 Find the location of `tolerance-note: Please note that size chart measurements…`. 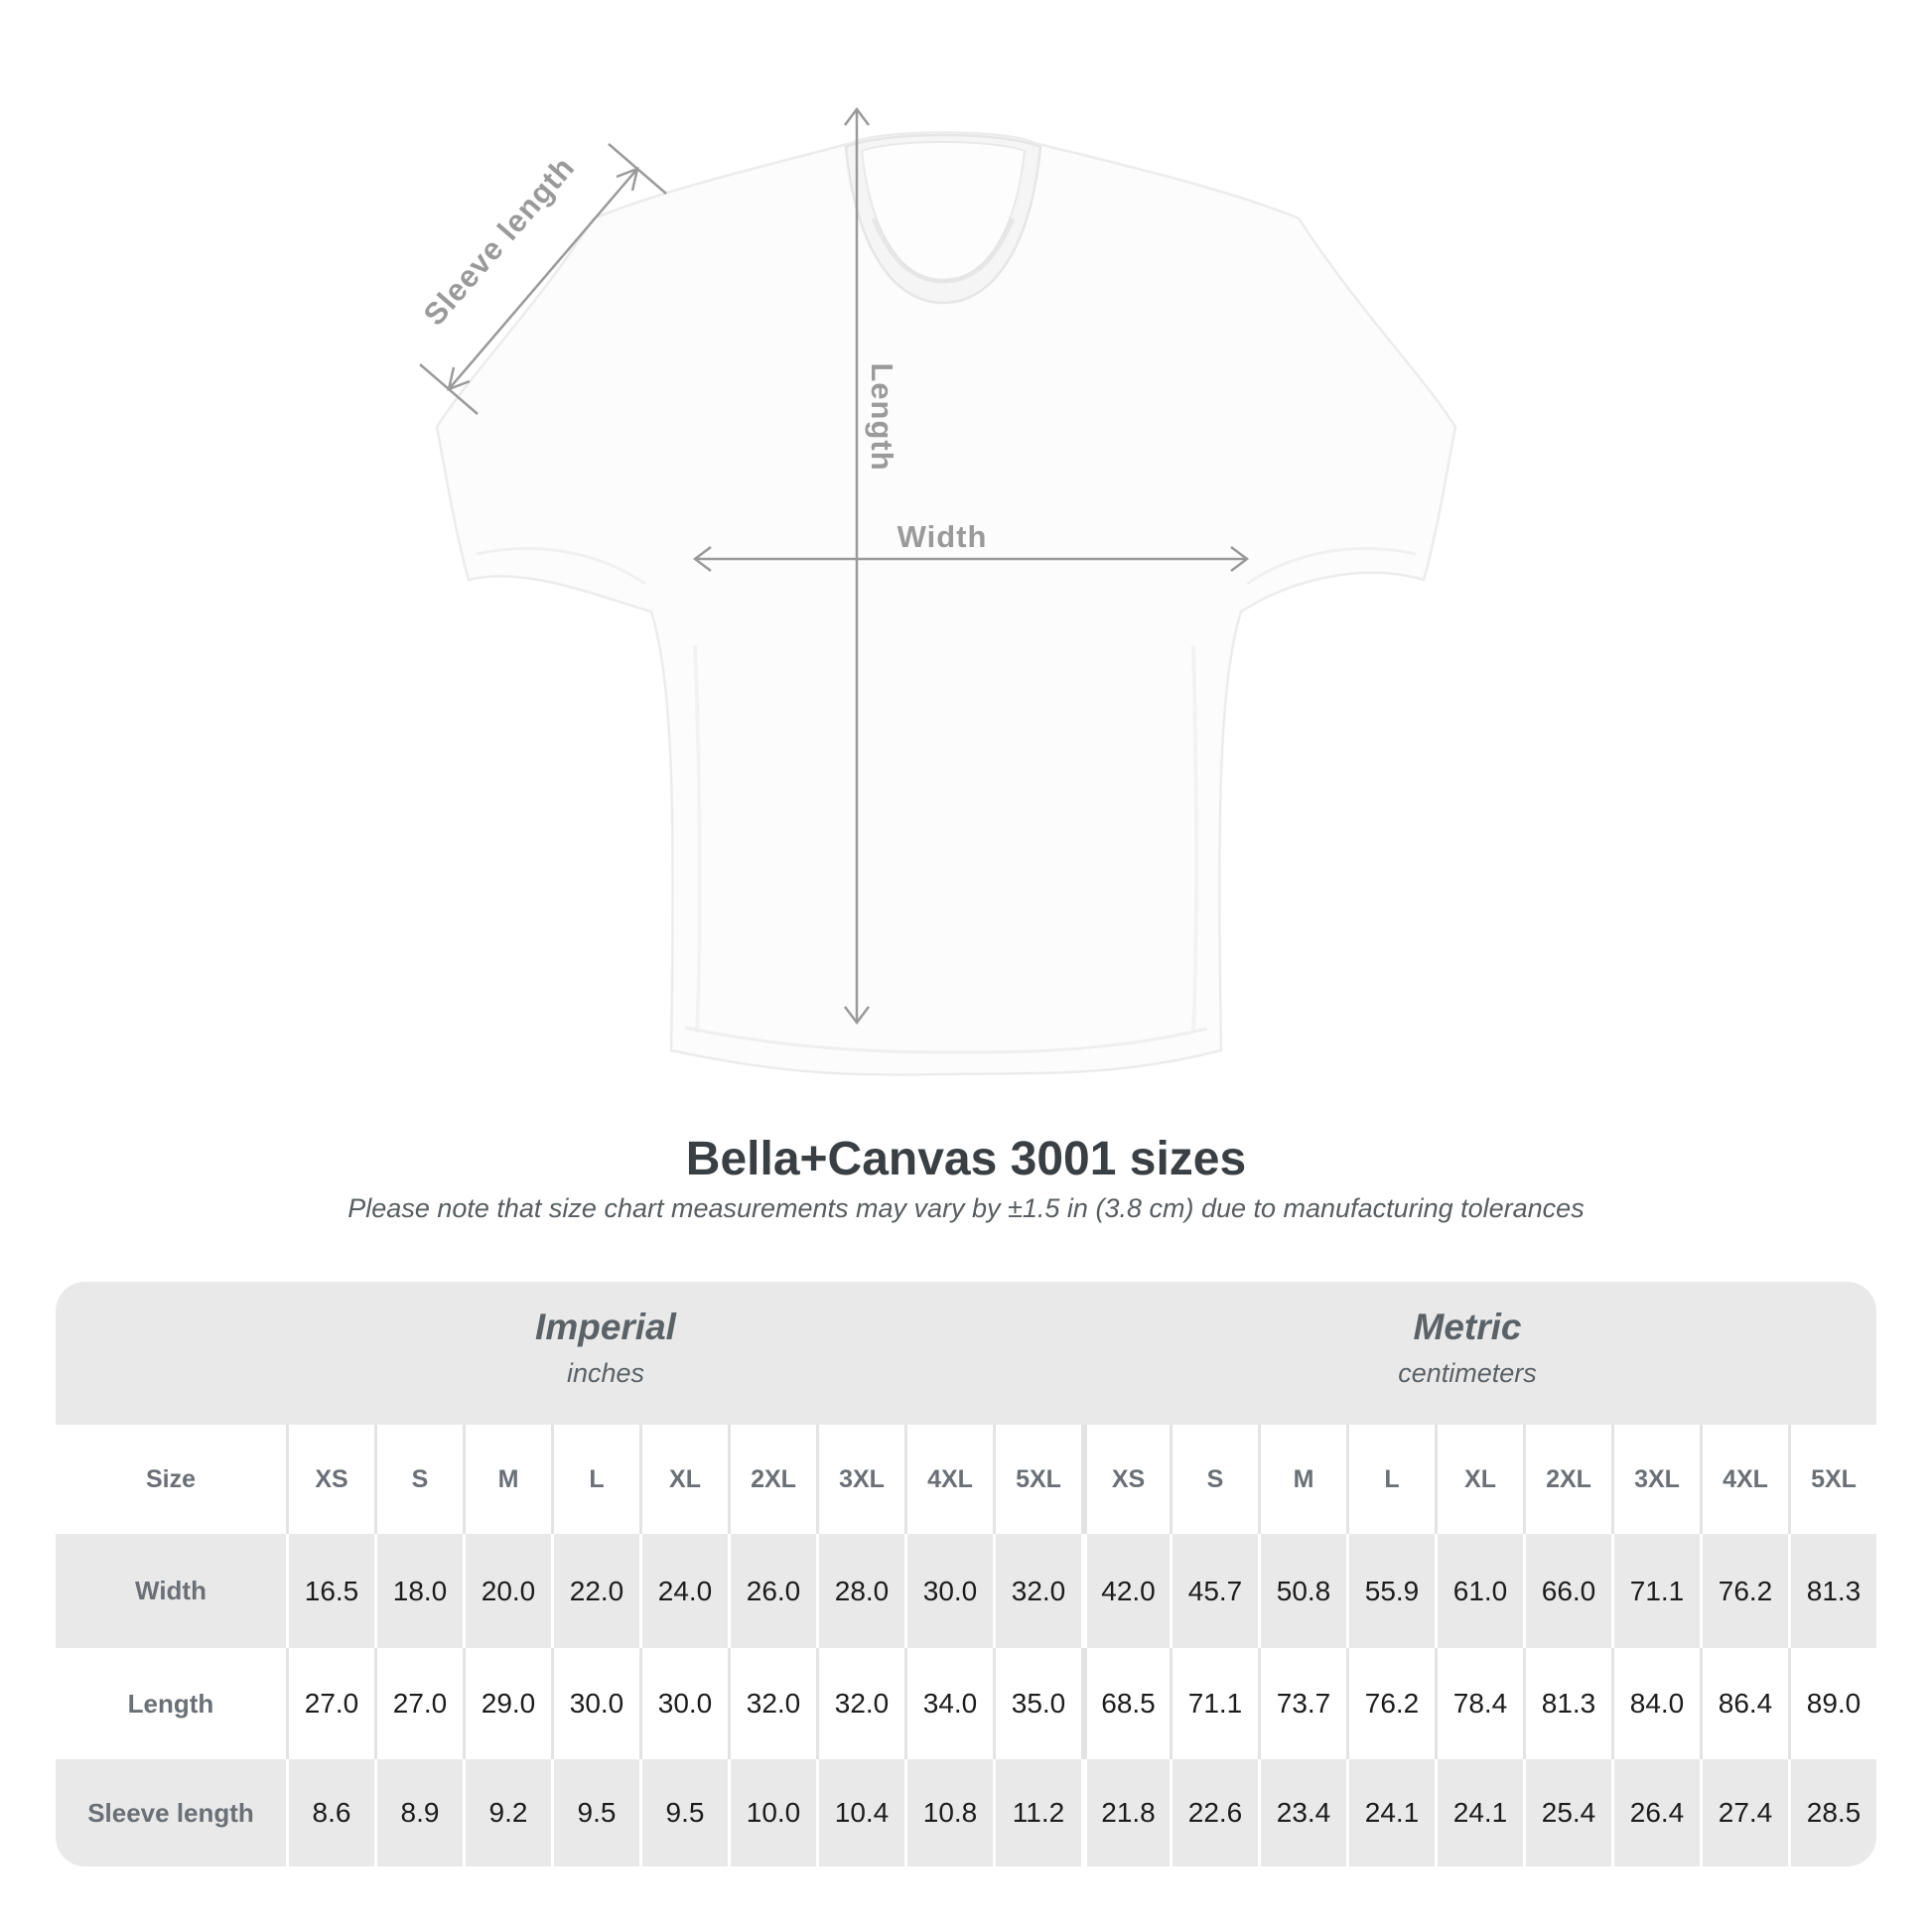

tolerance-note: Please note that size chart measurements… is located at coordinates (966, 1208).